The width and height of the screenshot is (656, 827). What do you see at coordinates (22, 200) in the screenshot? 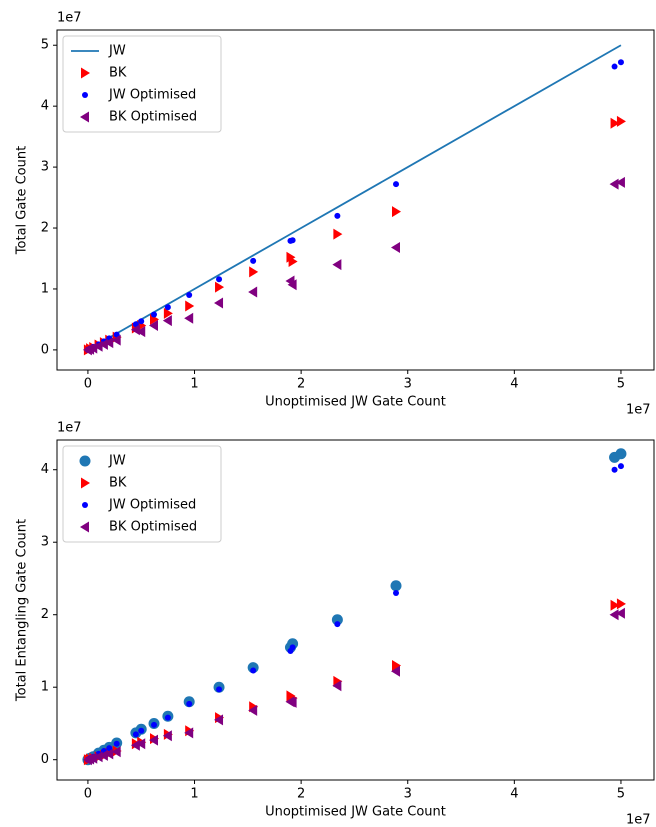
I see `y-axis-label: Total Gate Count` at bounding box center [22, 200].